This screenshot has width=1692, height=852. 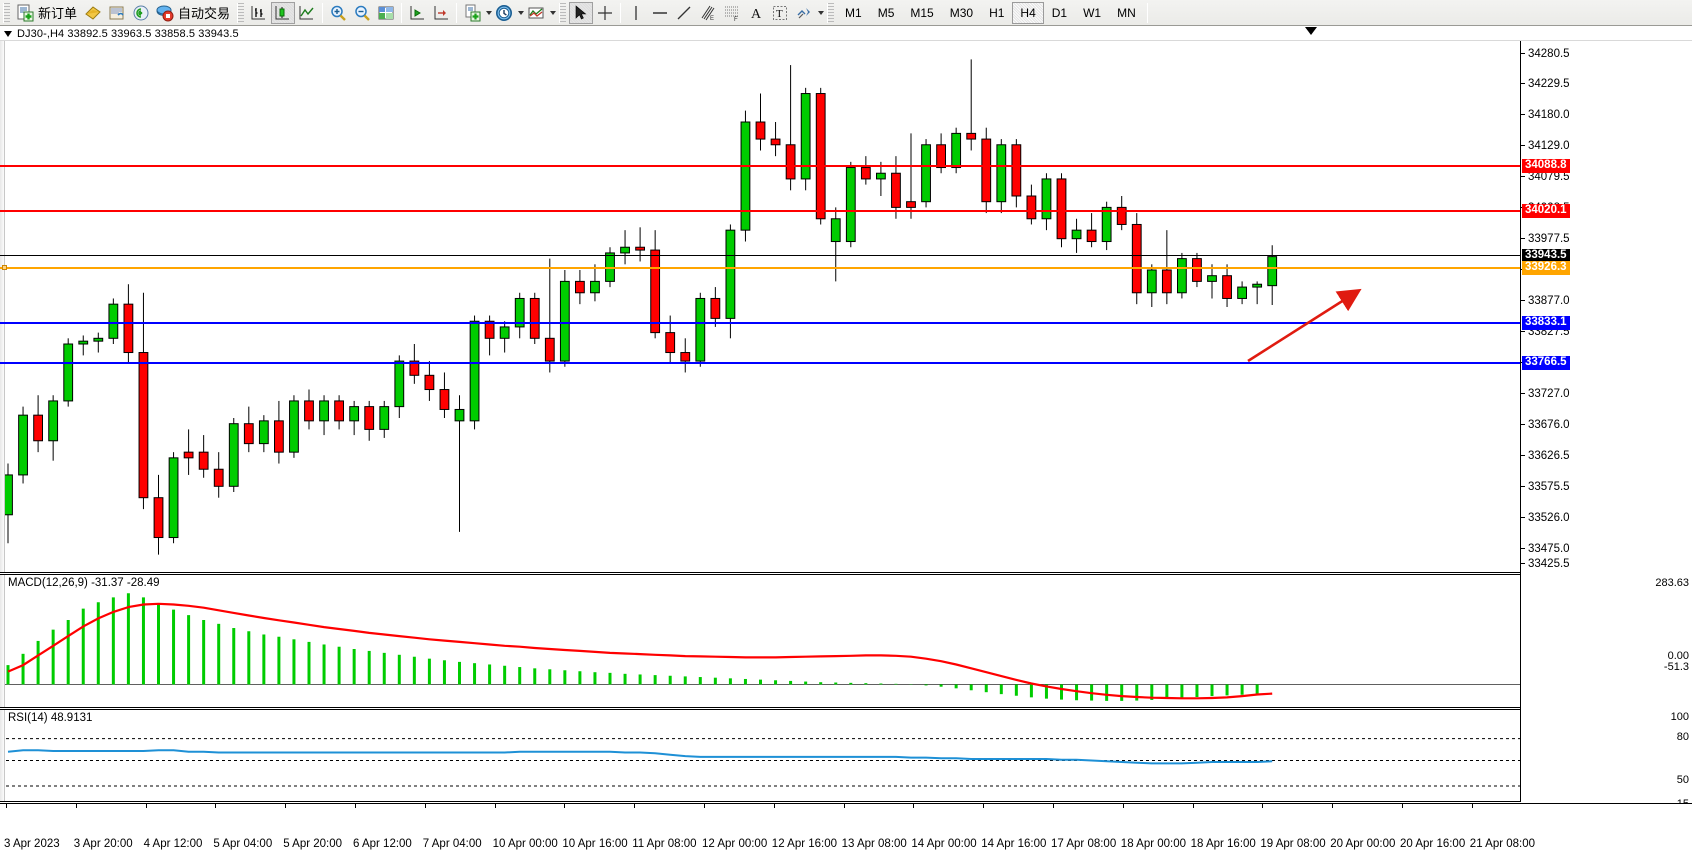 What do you see at coordinates (922, 12) in the screenshot?
I see `timeframe-m15: M15` at bounding box center [922, 12].